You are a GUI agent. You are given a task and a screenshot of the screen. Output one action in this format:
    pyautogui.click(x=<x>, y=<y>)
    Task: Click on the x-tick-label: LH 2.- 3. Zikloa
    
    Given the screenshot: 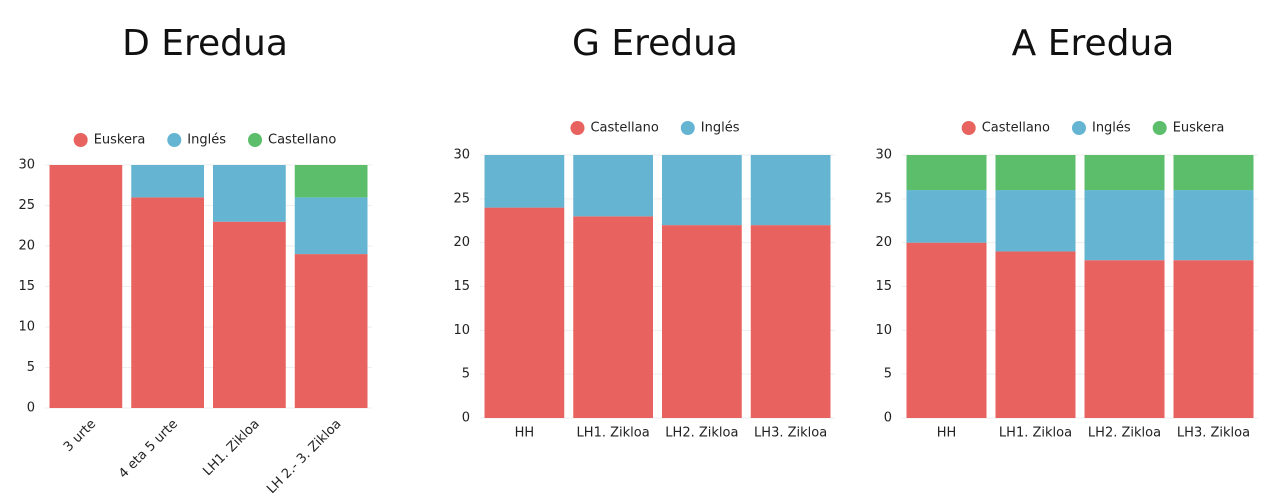 What is the action you would take?
    pyautogui.click(x=304, y=457)
    